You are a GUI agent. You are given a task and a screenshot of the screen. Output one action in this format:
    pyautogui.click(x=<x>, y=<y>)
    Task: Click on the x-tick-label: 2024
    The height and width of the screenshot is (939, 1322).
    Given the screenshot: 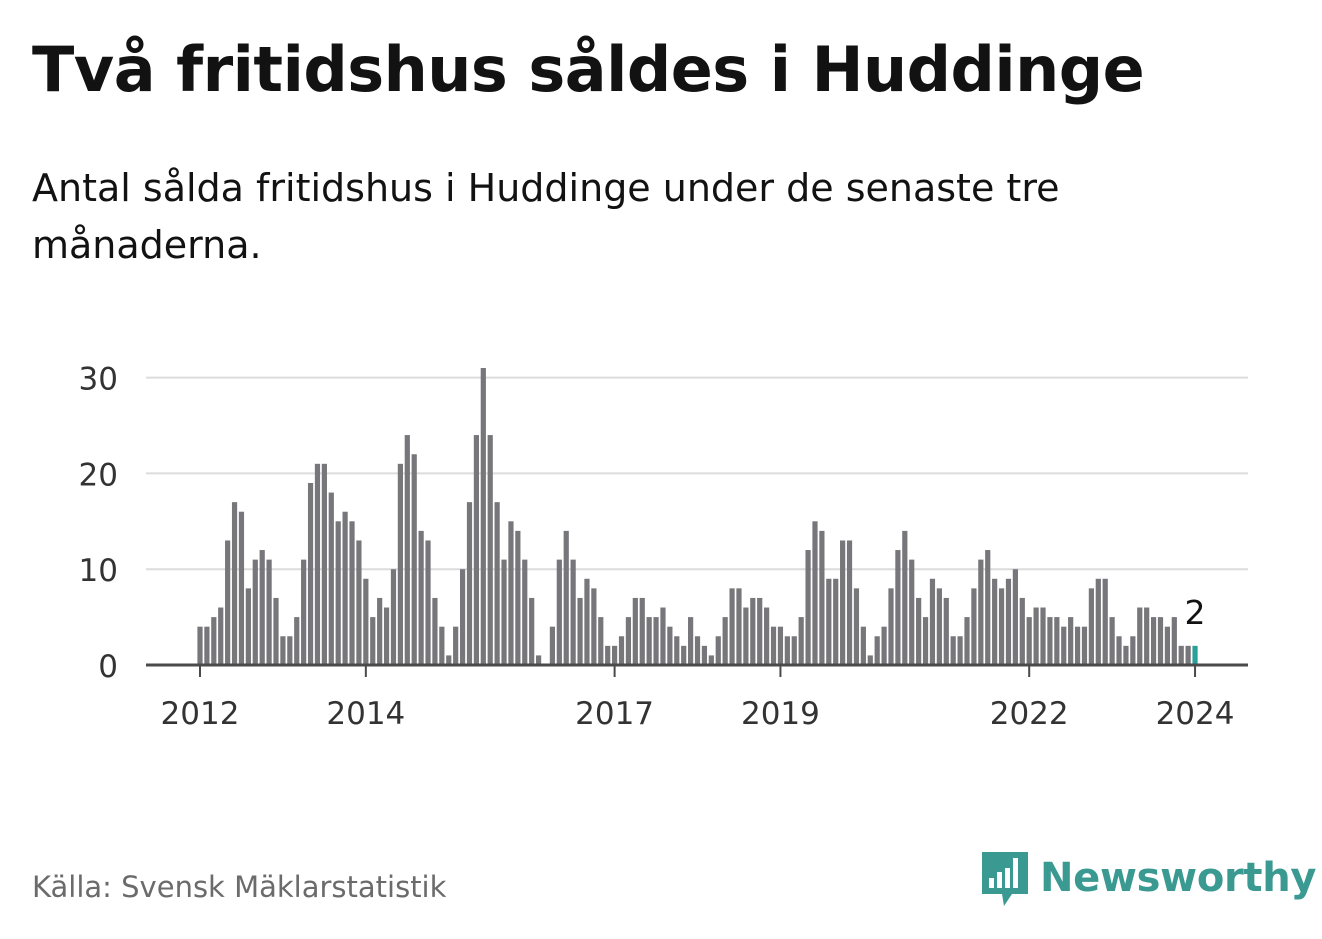 What is the action you would take?
    pyautogui.click(x=1195, y=714)
    